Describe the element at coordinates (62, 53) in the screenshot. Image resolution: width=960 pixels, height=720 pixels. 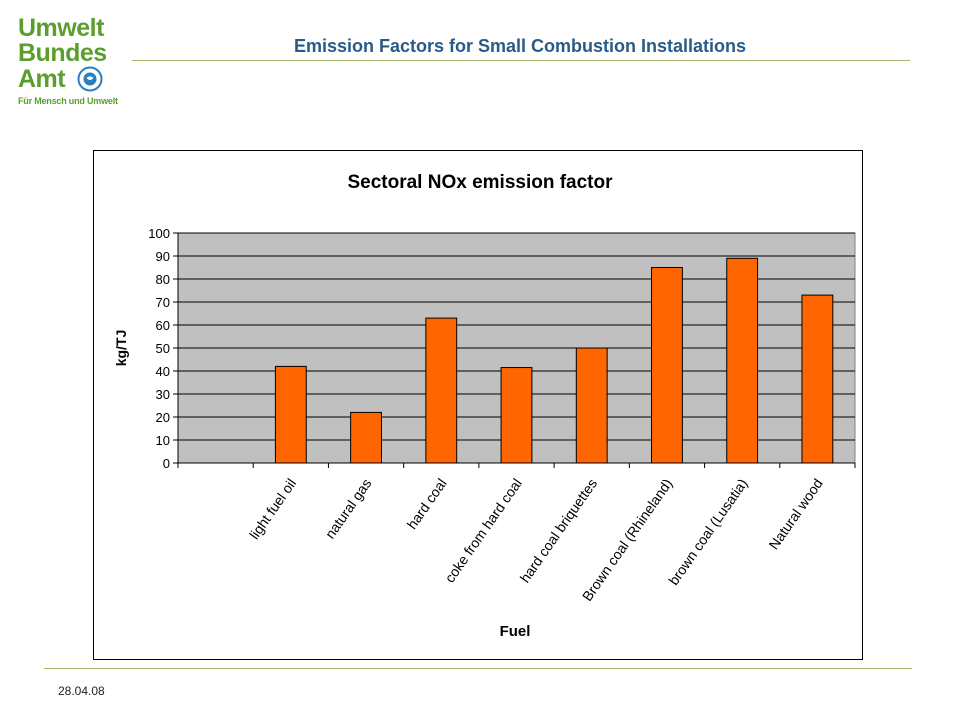
I see `logo-line-bundes: Bundes` at that location.